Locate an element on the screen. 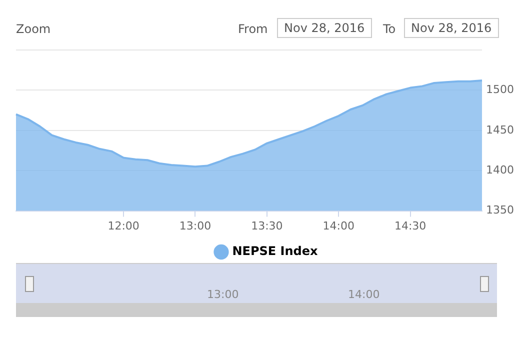 The height and width of the screenshot is (346, 522). x-tick-label: 14:00 is located at coordinates (338, 225).